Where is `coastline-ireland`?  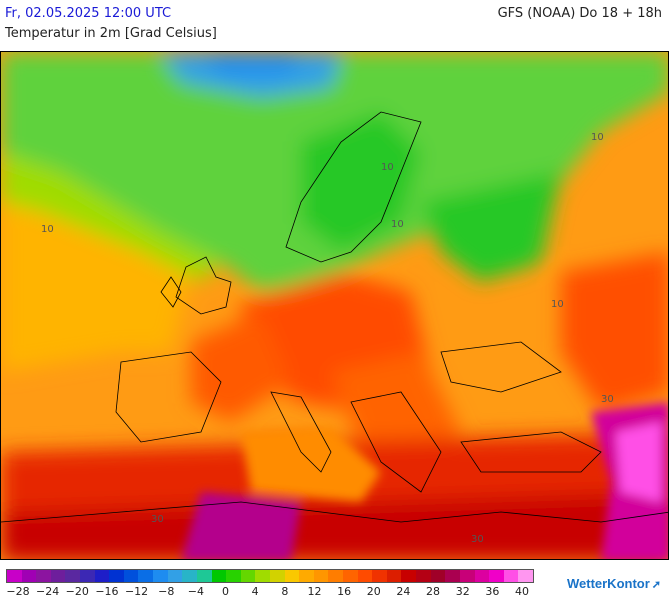
coastline-ireland is located at coordinates (171, 292).